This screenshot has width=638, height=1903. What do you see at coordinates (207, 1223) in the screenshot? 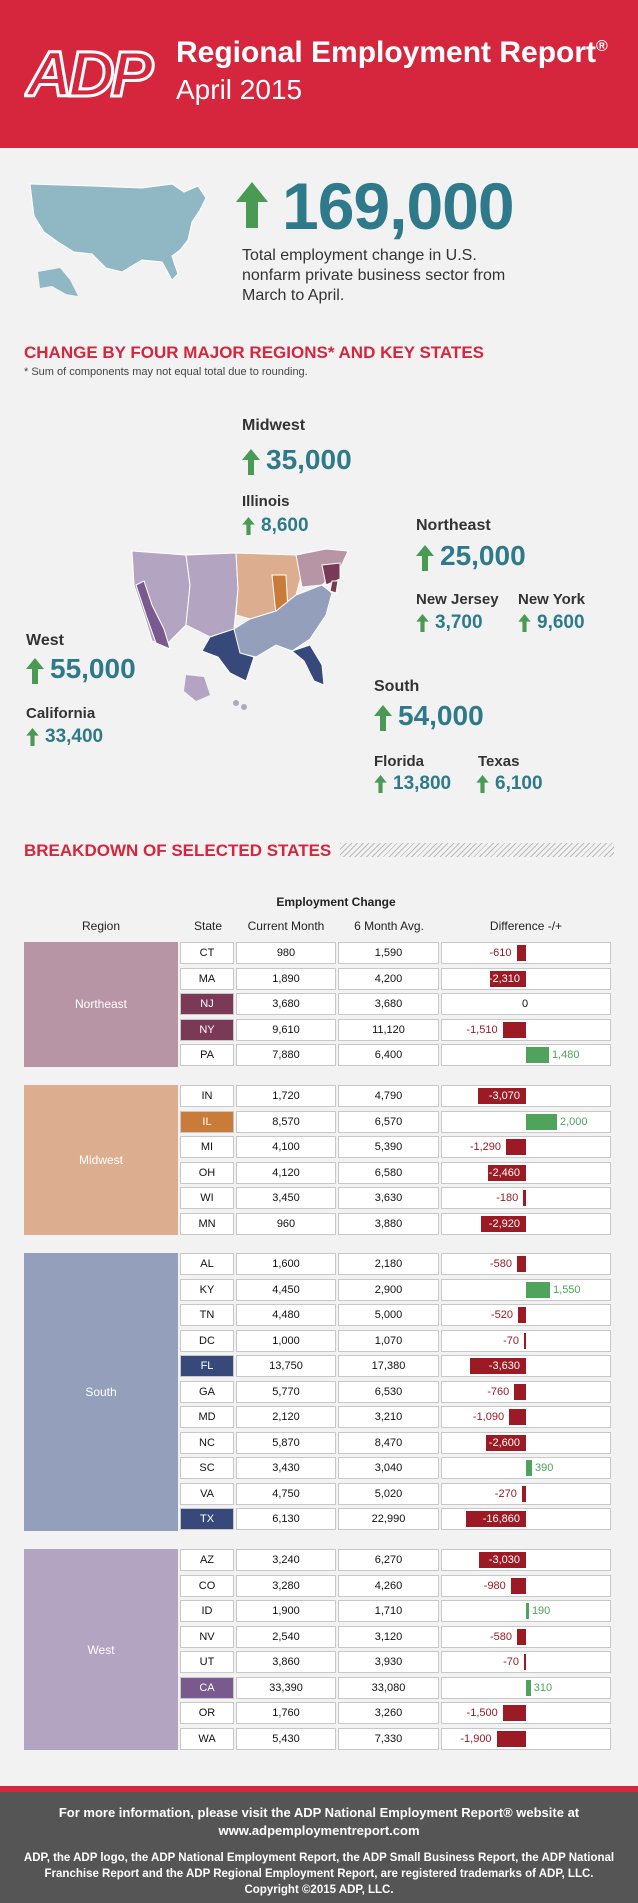
I see `state-cell: MN` at bounding box center [207, 1223].